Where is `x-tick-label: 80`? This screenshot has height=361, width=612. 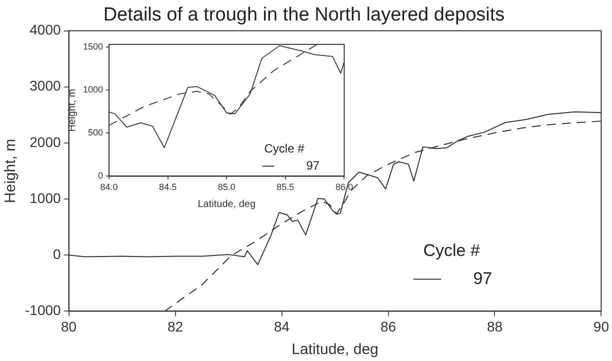
x-tick-label: 80 is located at coordinates (69, 326).